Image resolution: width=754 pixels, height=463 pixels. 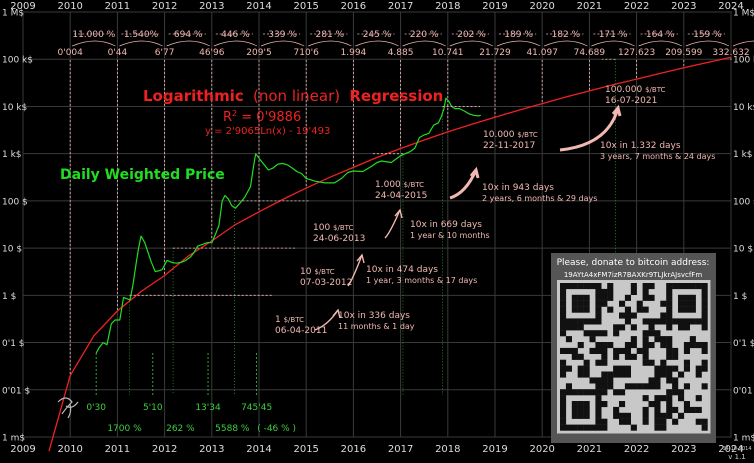 What do you see at coordinates (330, 35) in the screenshot?
I see `annual-growth-pct: 281 %` at bounding box center [330, 35].